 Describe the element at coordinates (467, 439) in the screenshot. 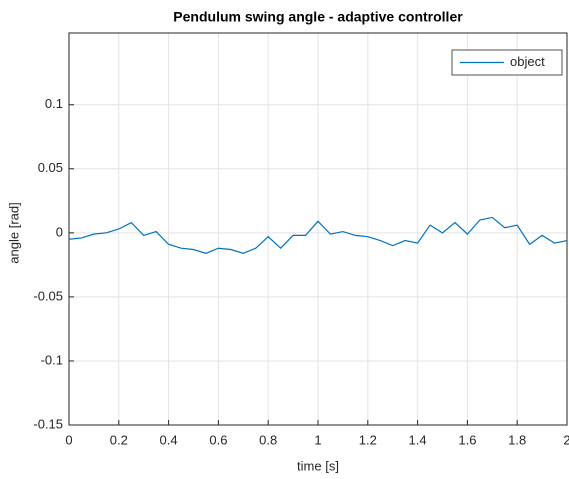

I see `x-tick-label: 1.6` at that location.